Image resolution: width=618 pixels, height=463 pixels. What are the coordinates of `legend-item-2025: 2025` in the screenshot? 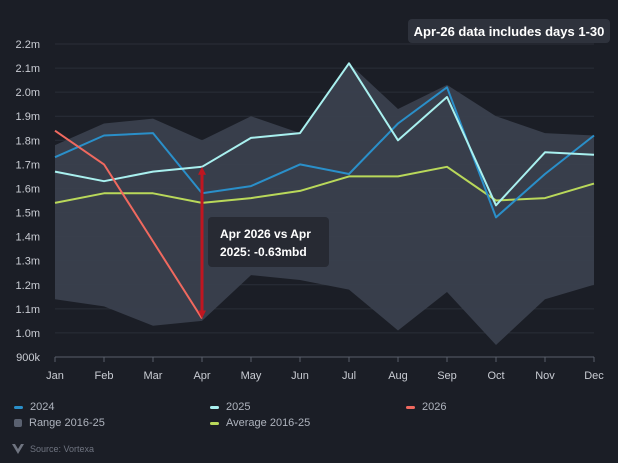 It's located at (230, 407).